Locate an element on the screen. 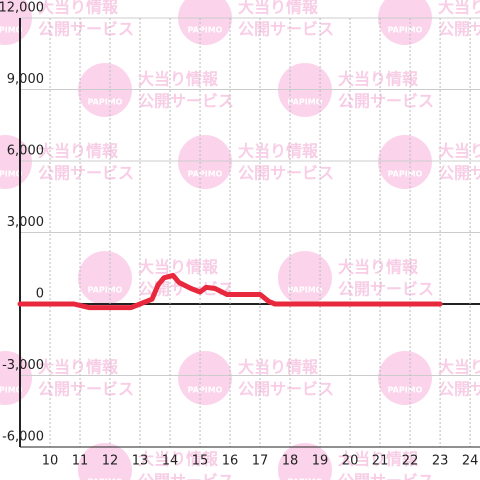 The width and height of the screenshot is (480, 480). y-tick-label: 0 is located at coordinates (40, 294).